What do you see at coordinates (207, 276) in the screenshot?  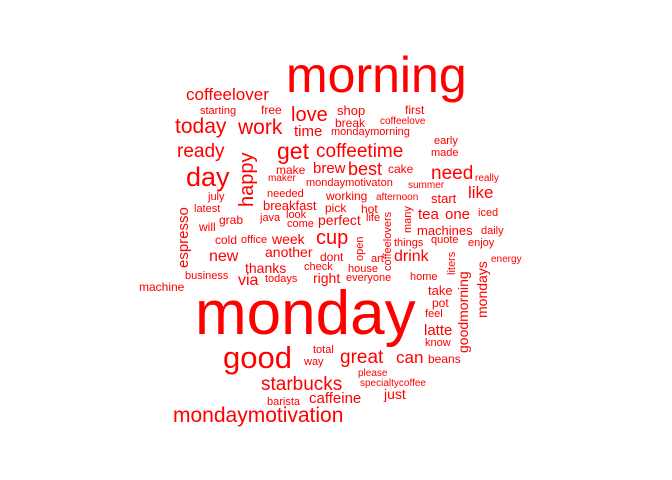 I see `word-business: business` at bounding box center [207, 276].